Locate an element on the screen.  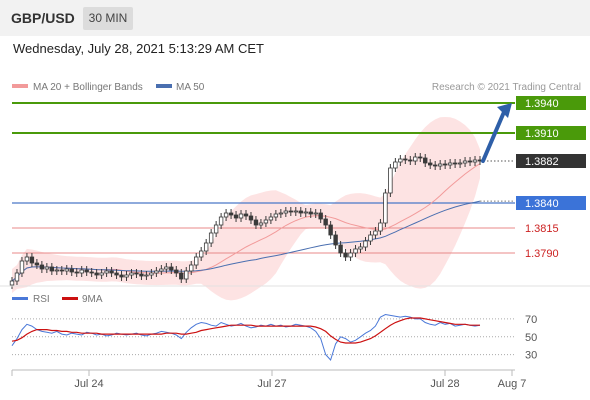
rsi-ma-legend-swatch is located at coordinates (70, 298).